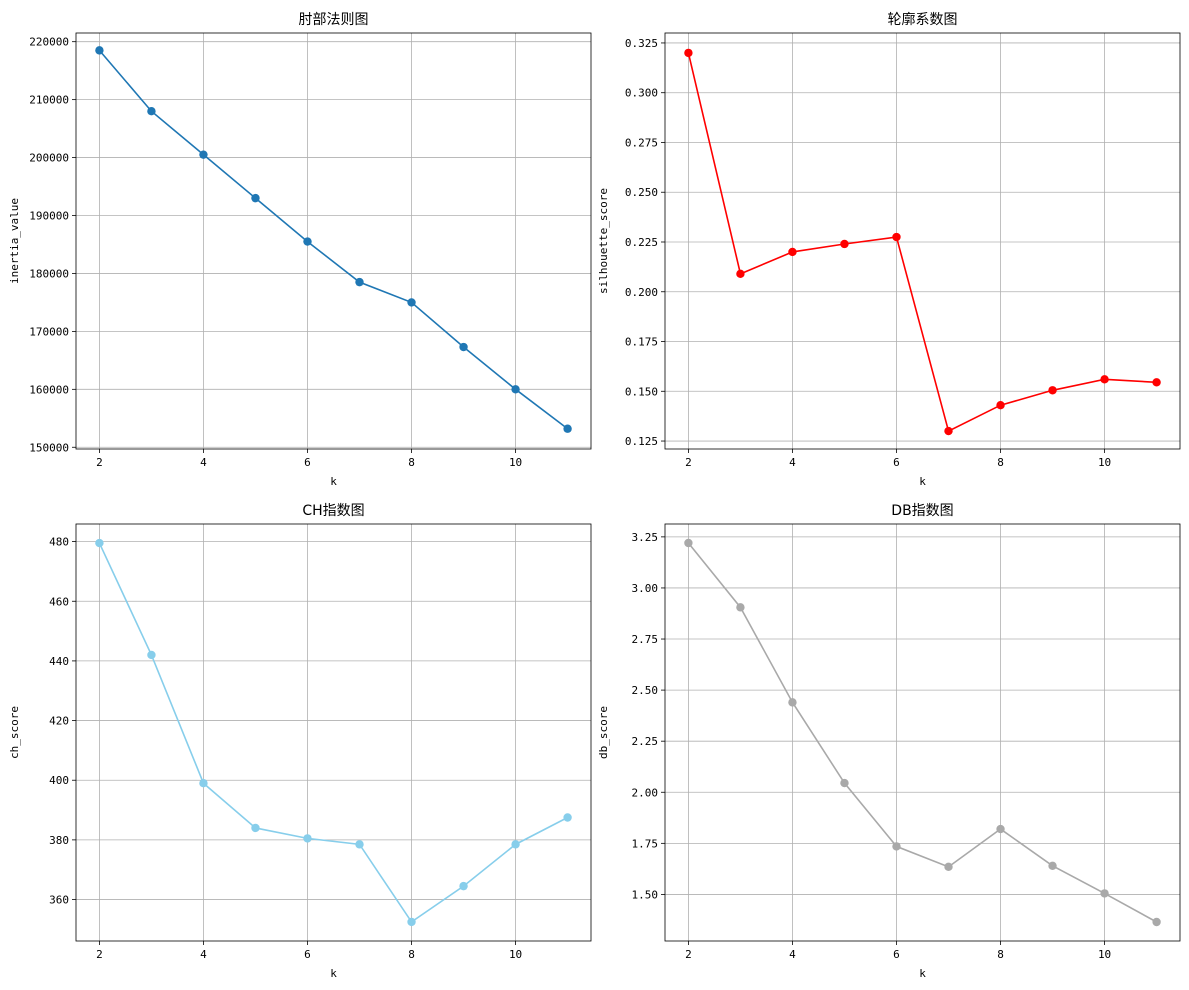 The image size is (1189, 990). Describe the element at coordinates (645, 843) in the screenshot. I see `y-tick-label: 1.75` at that location.